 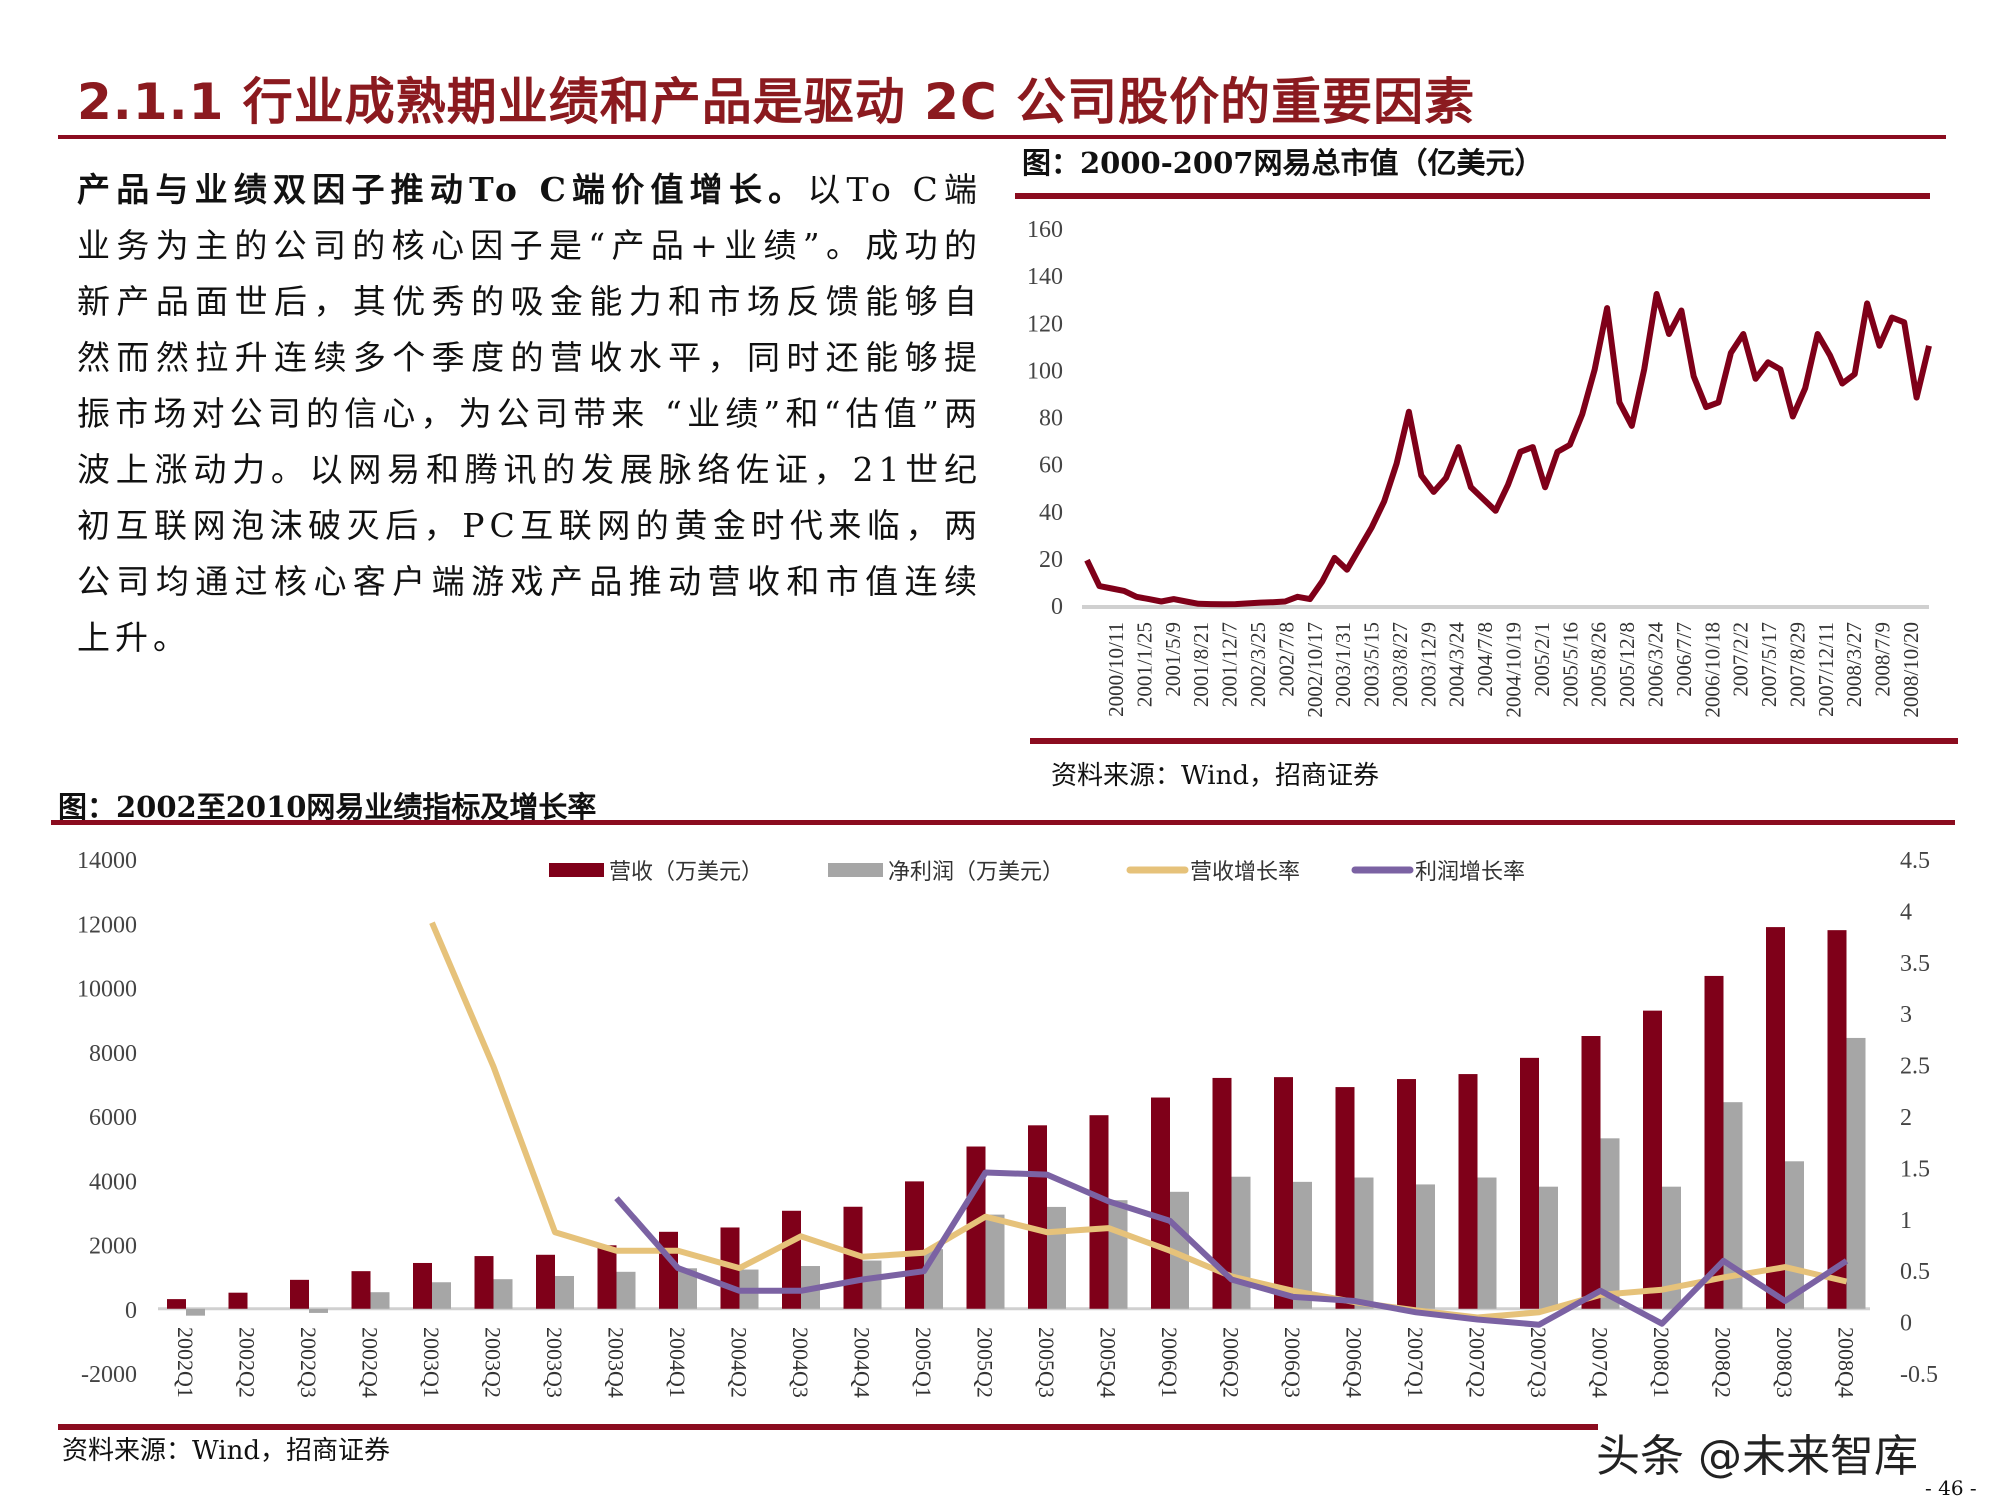 I want to click on legend-label: 营收增长率, so click(x=1245, y=871).